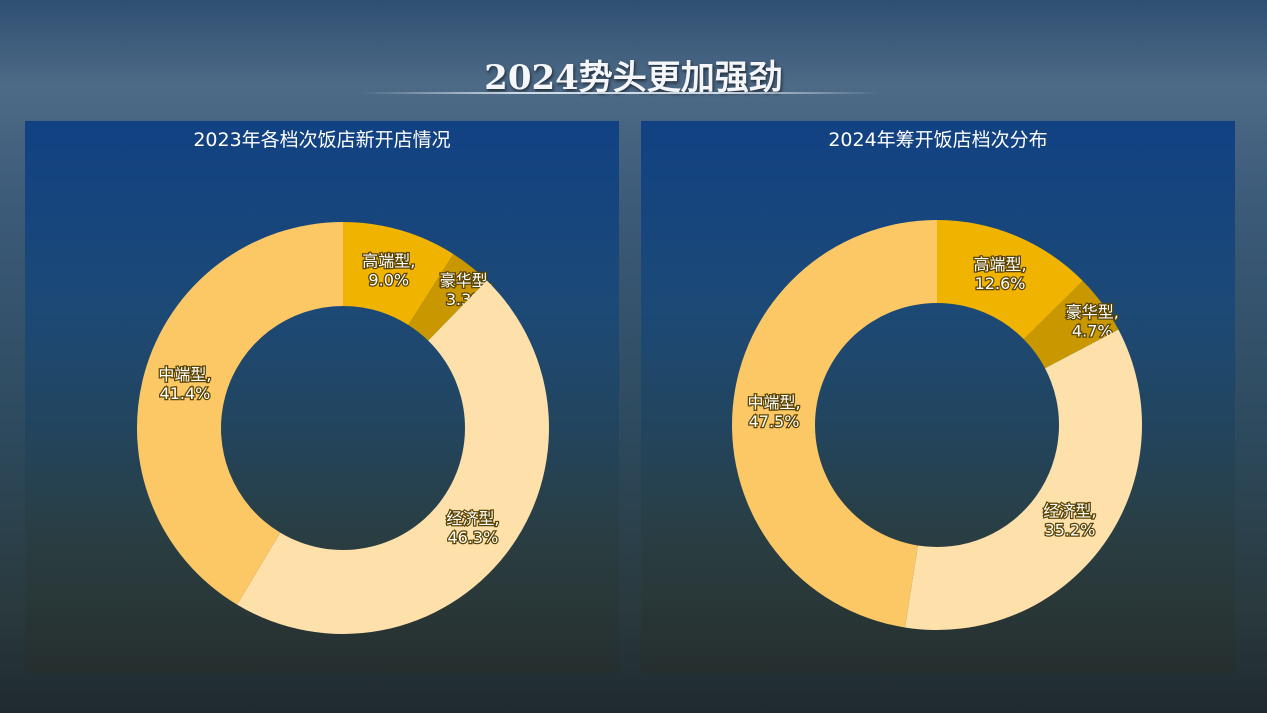 This screenshot has width=1267, height=713. What do you see at coordinates (472, 537) in the screenshot?
I see `data-label-value: 46.3%` at bounding box center [472, 537].